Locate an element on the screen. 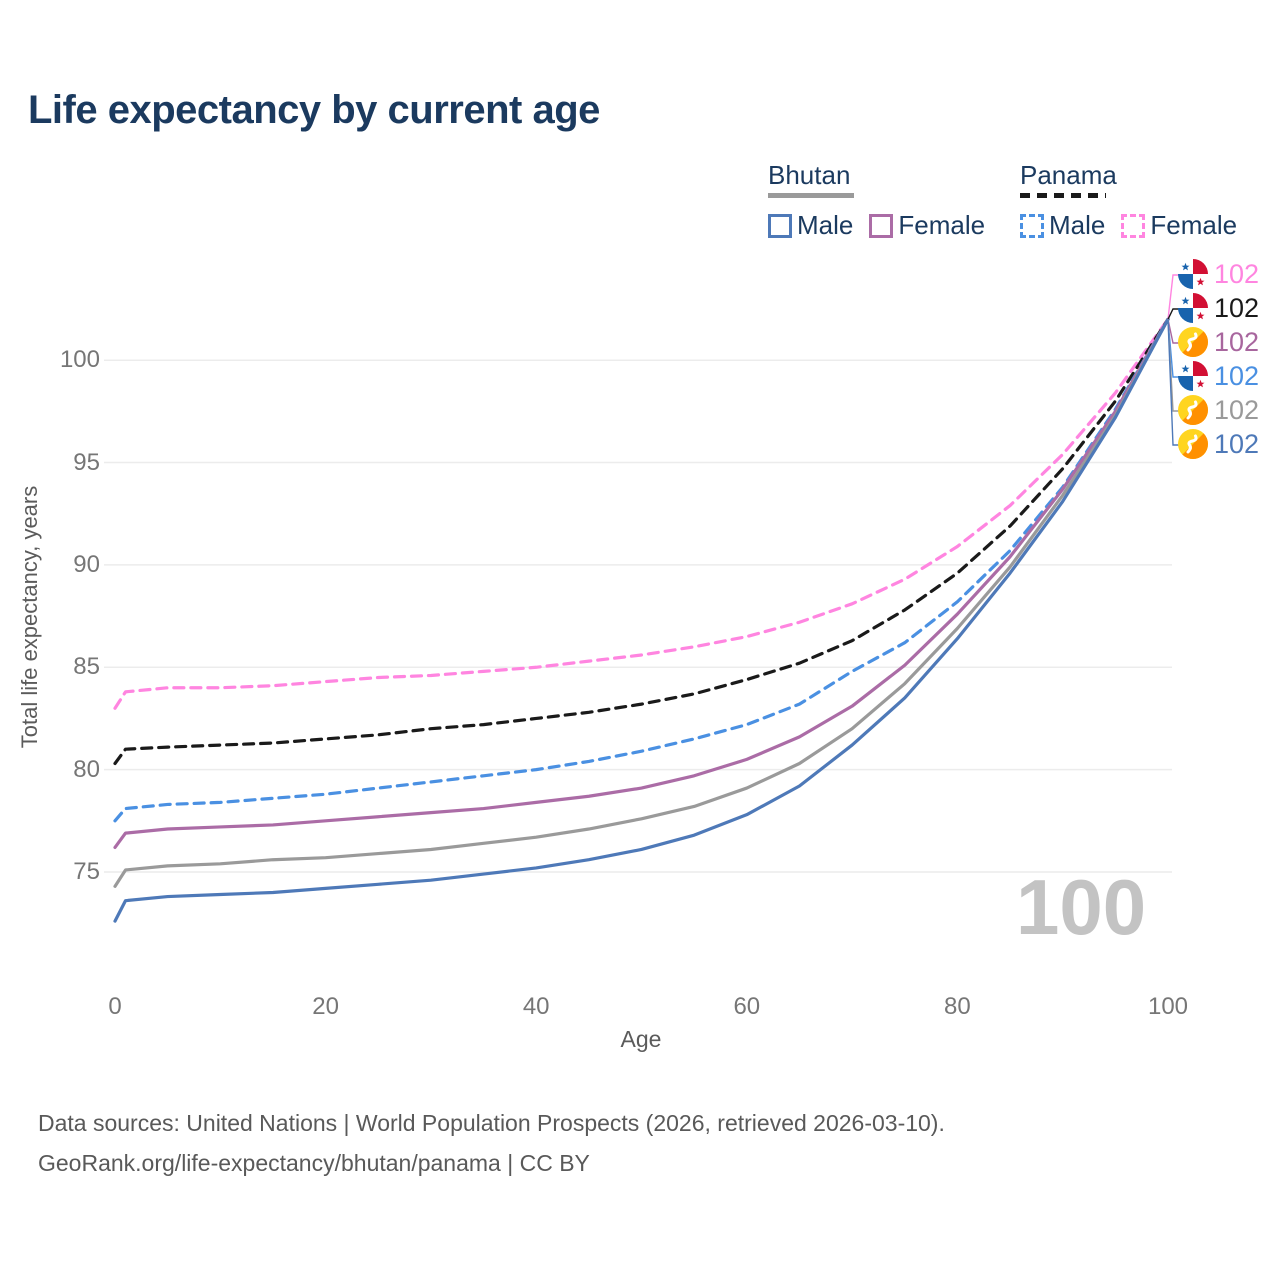 This screenshot has height=1280, width=1280. legend-item-panama-female: Female is located at coordinates (1179, 225).